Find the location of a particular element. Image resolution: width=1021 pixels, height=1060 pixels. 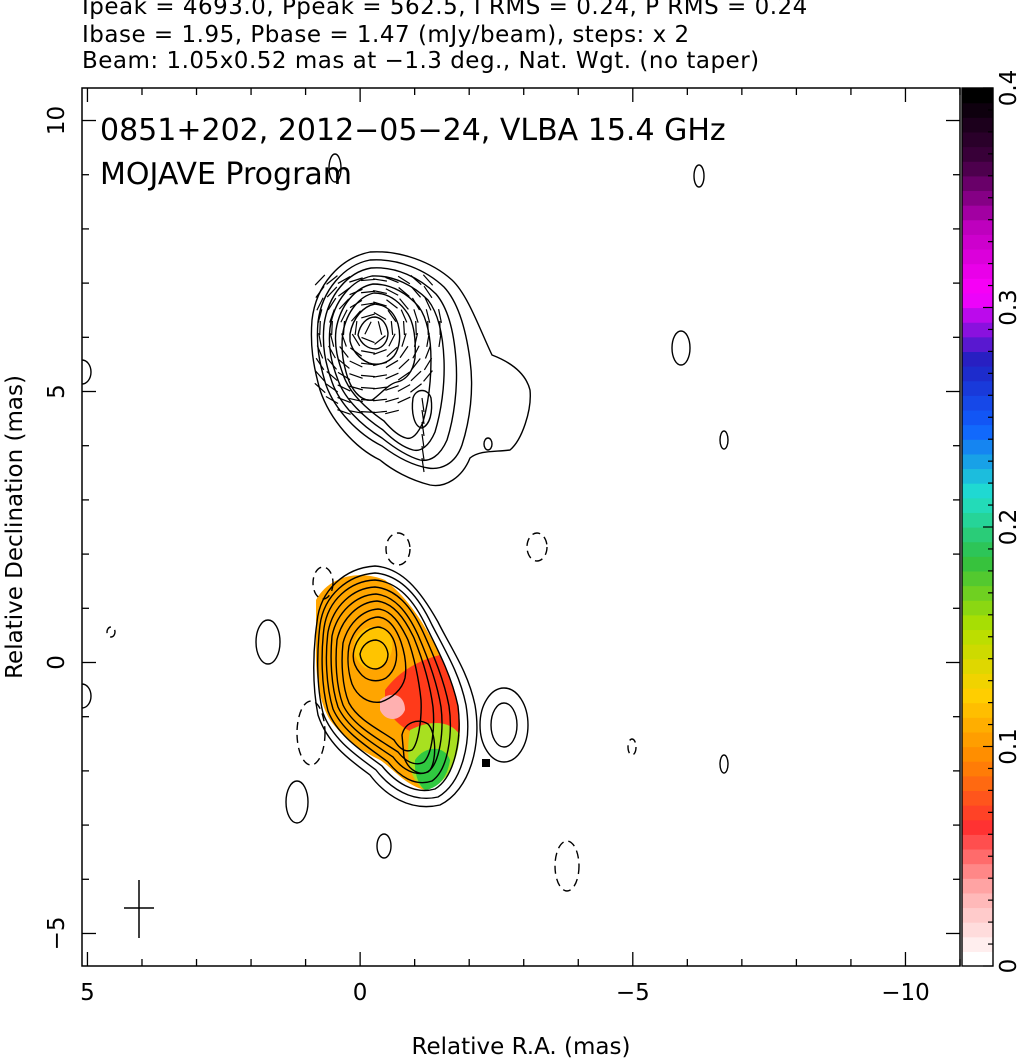

colorbar-tick-label: 0.4 is located at coordinates (1008, 88).